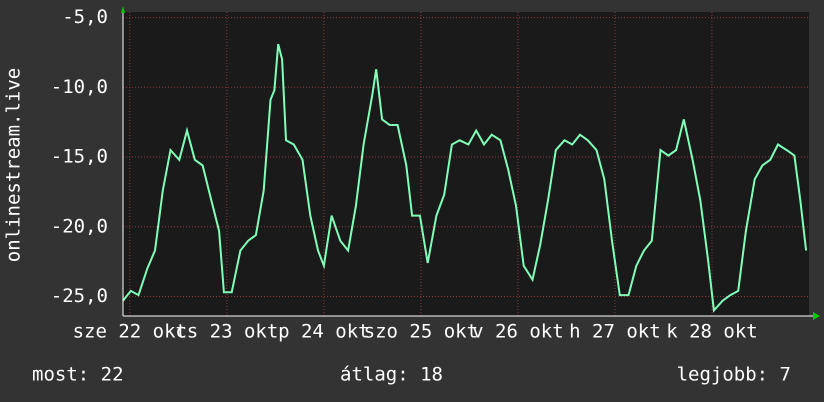  I want to click on footer-average: átlag: 18, so click(391, 375).